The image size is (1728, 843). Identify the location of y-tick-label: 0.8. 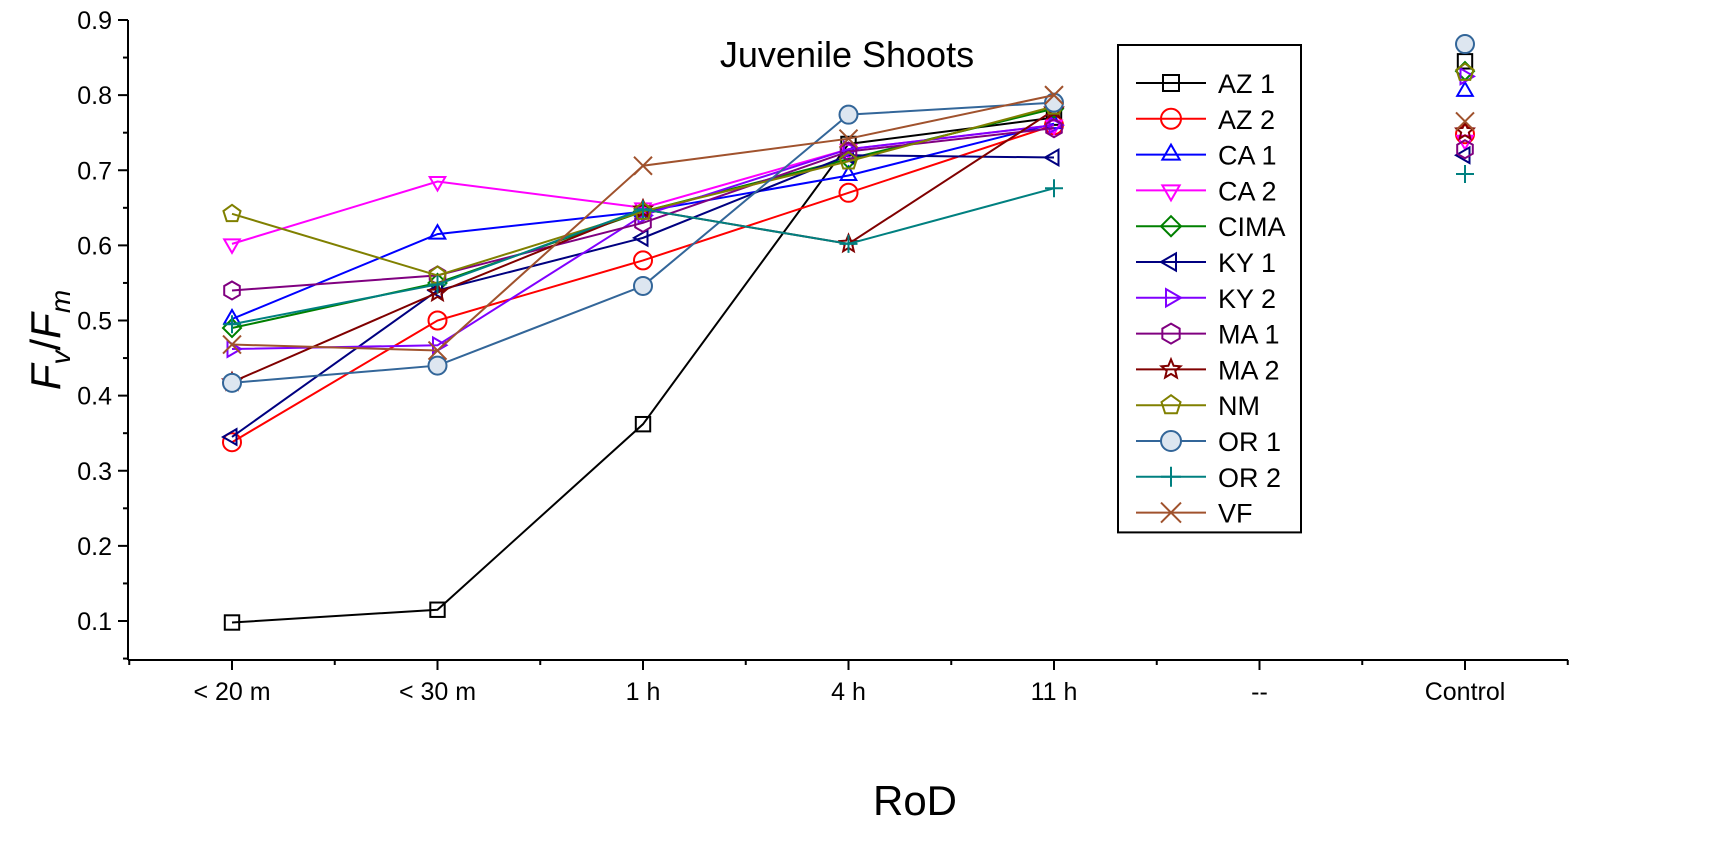
(94, 96).